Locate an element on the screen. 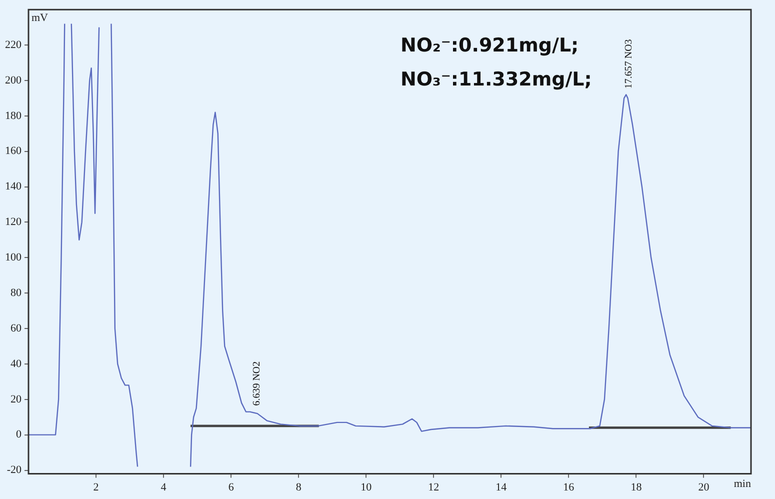 The height and width of the screenshot is (499, 775). y-tick-label: 220 is located at coordinates (13, 44).